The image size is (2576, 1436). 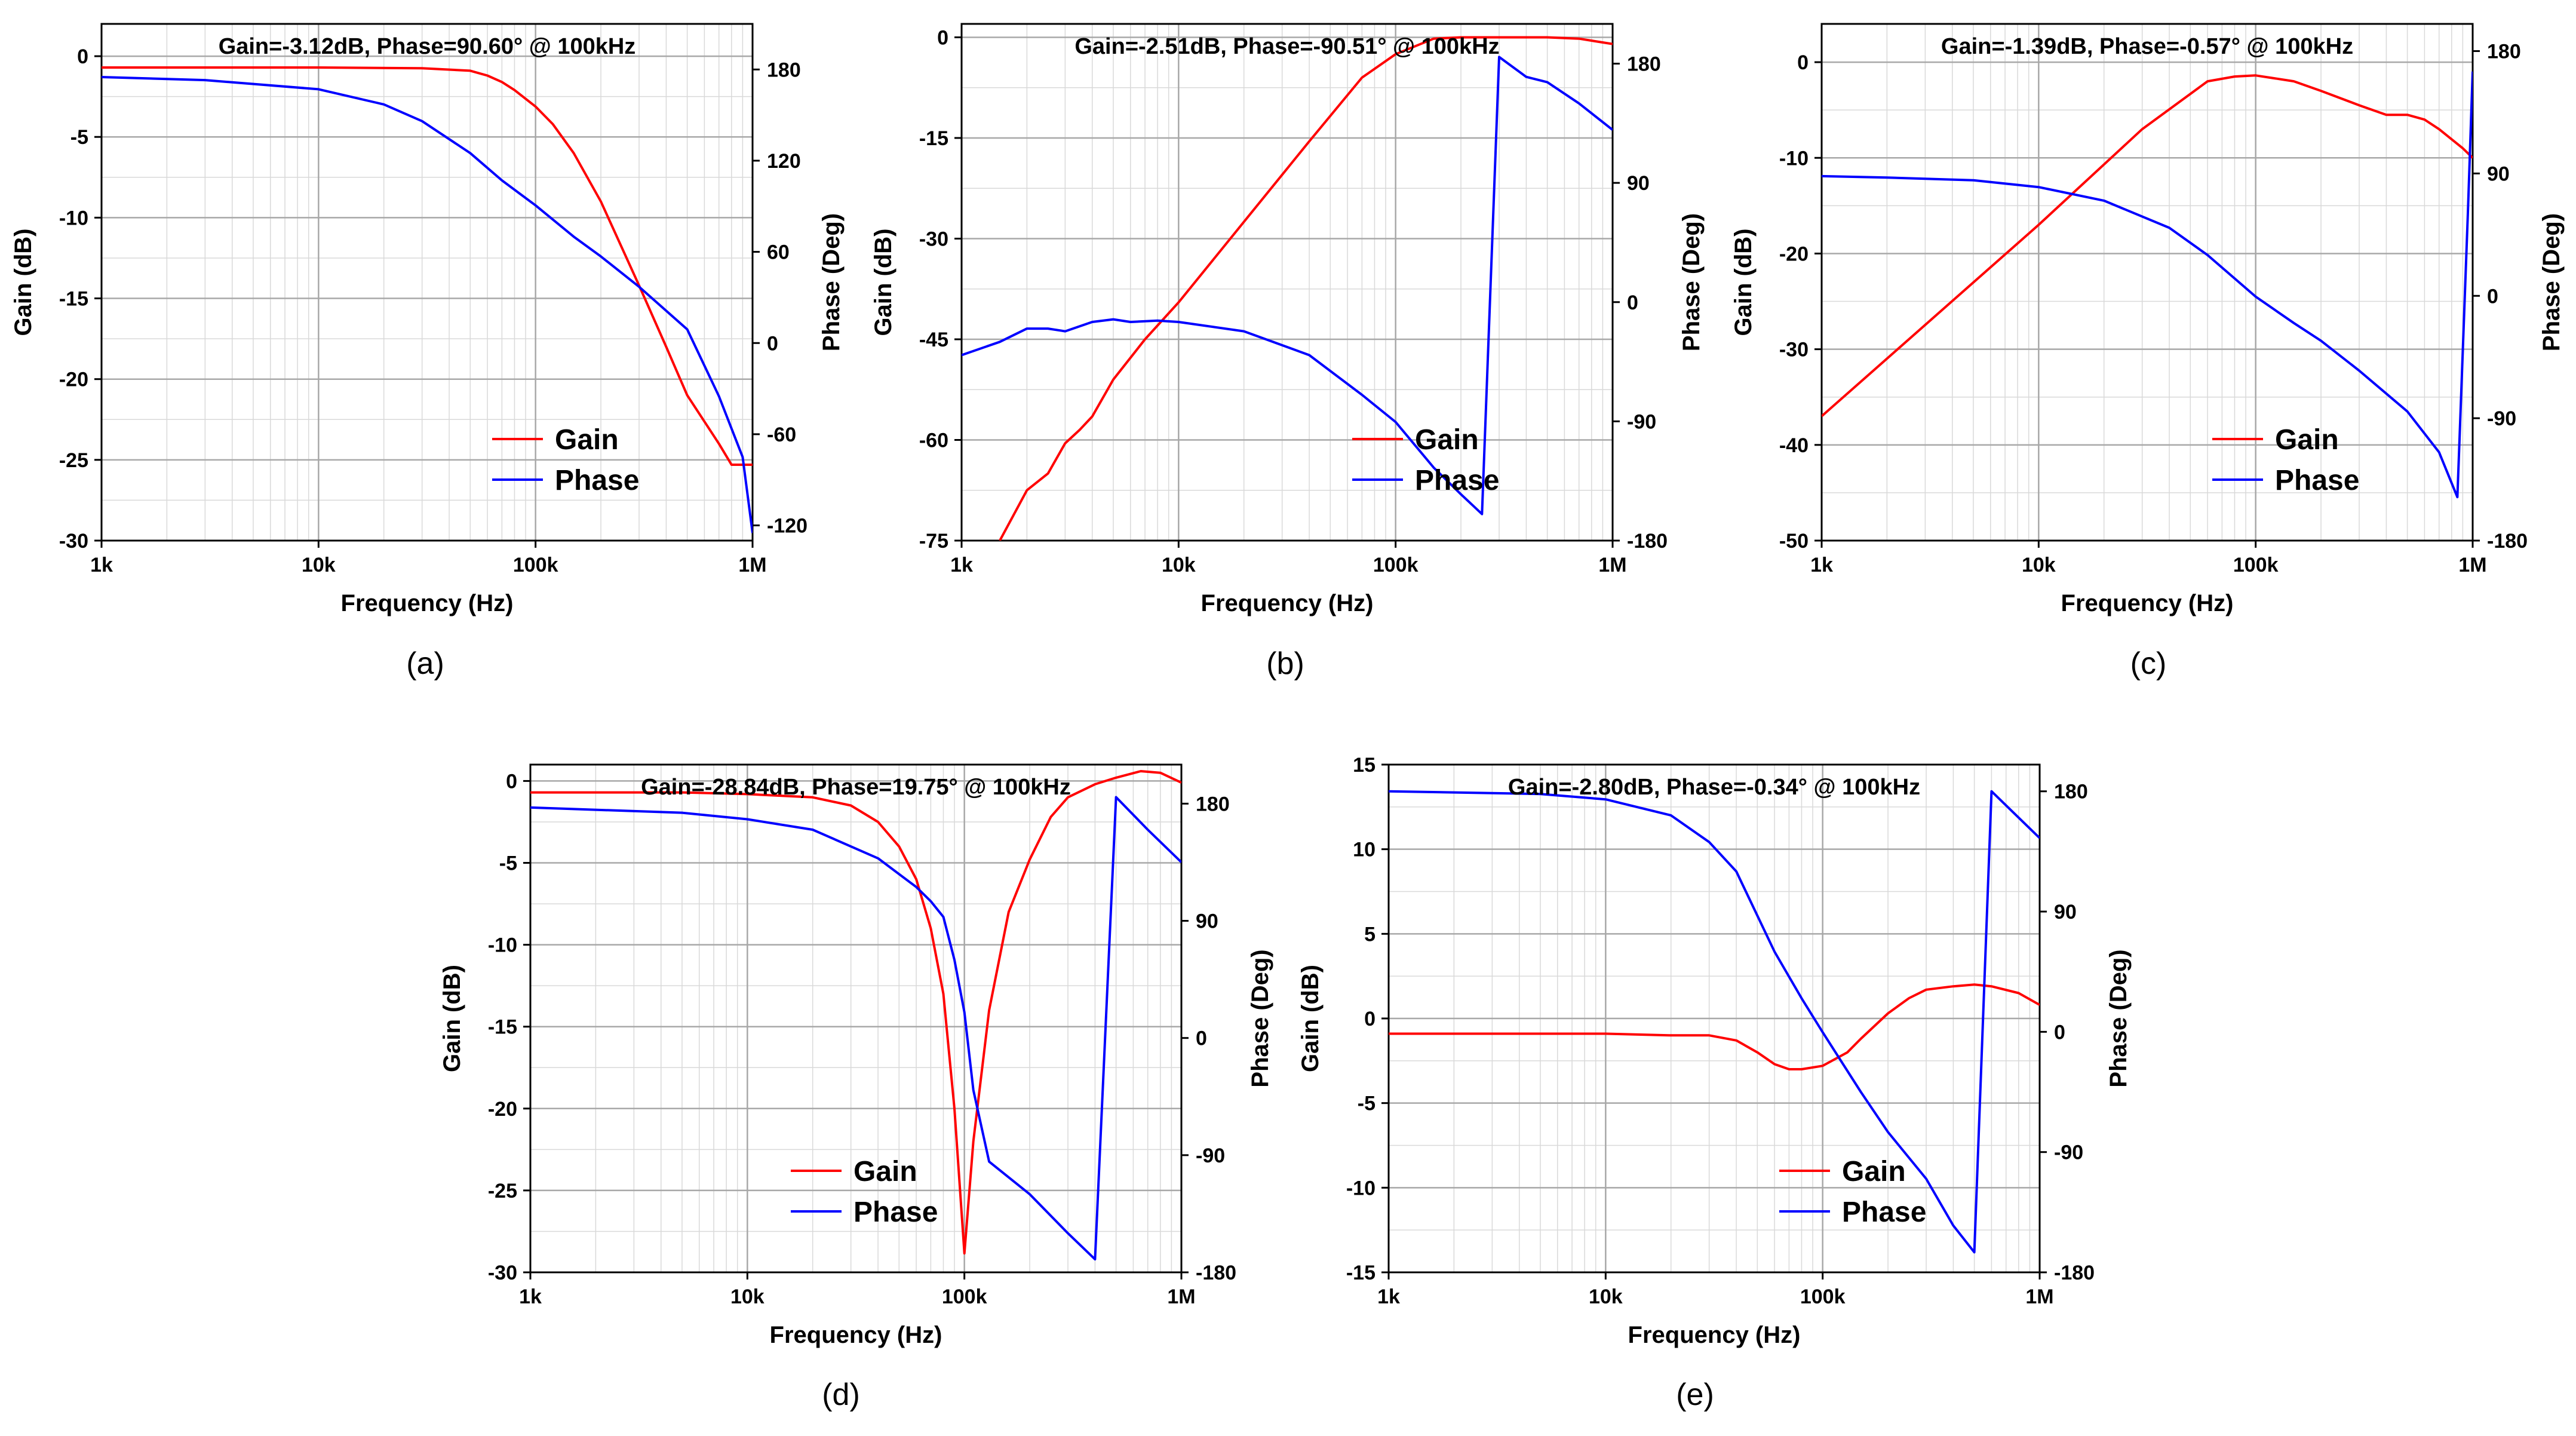 What do you see at coordinates (934, 239) in the screenshot?
I see `y-tick-label: -30` at bounding box center [934, 239].